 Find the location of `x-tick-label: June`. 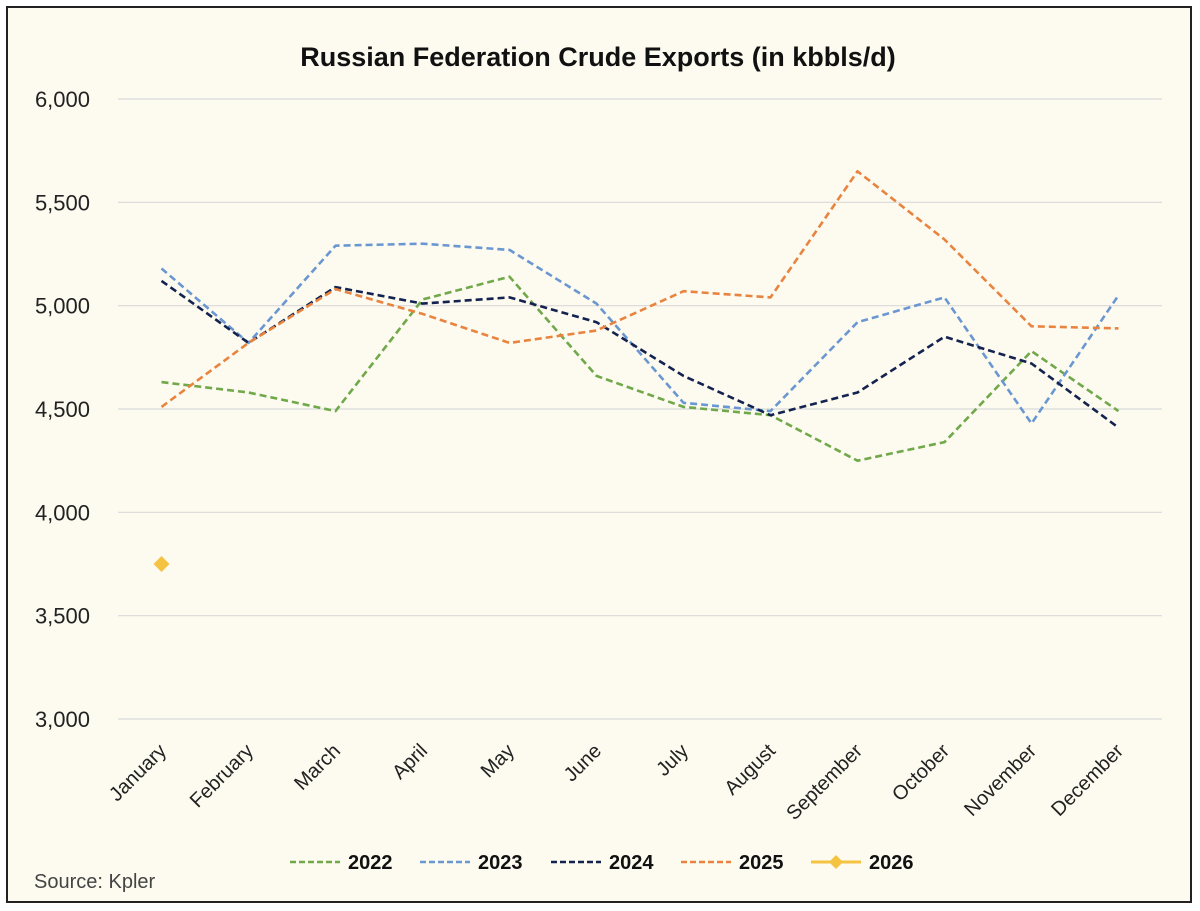

x-tick-label: June is located at coordinates (583, 763).